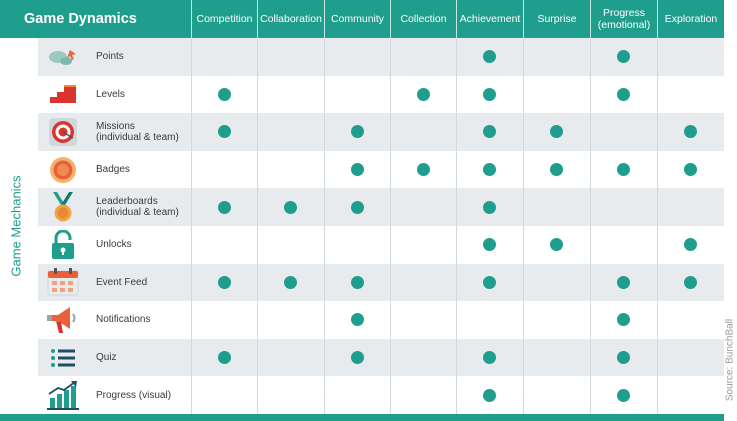 The image size is (737, 421). Describe the element at coordinates (161, 132) in the screenshot. I see `mechanic-label: Missions (individual & team)` at that location.